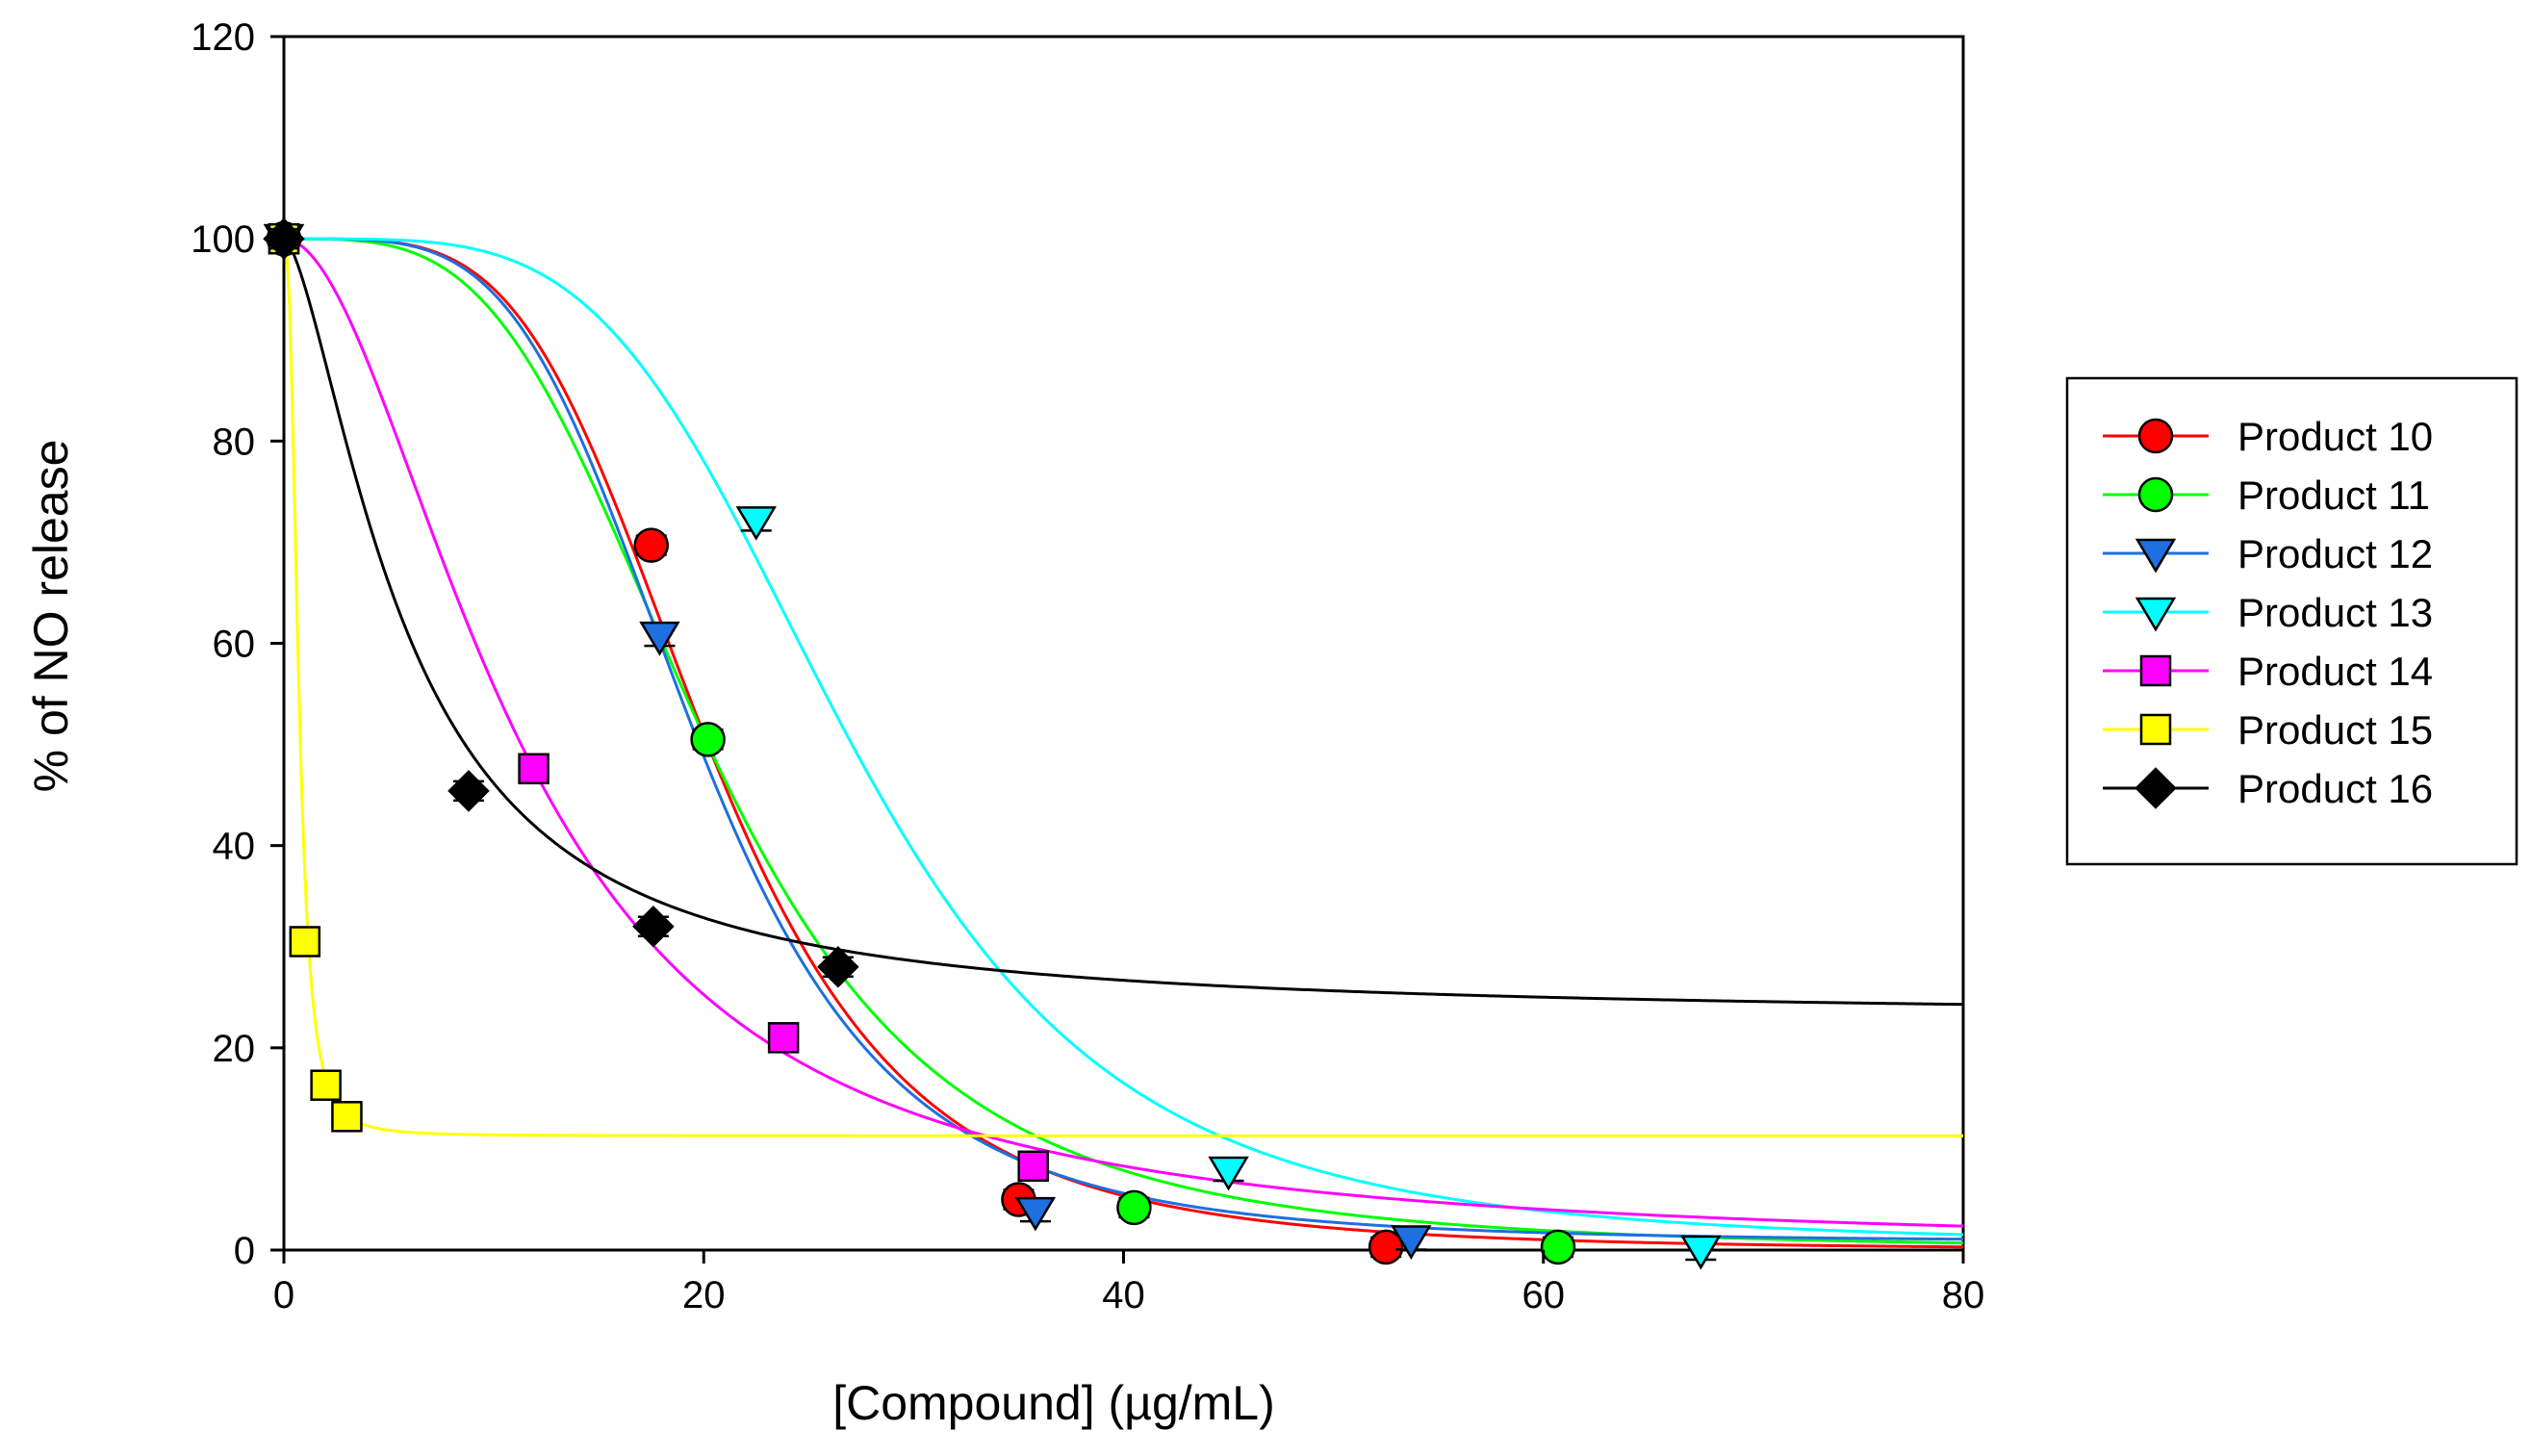 The image size is (2531, 1456). What do you see at coordinates (2335, 671) in the screenshot?
I see `legend-label-product-14: Product 14` at bounding box center [2335, 671].